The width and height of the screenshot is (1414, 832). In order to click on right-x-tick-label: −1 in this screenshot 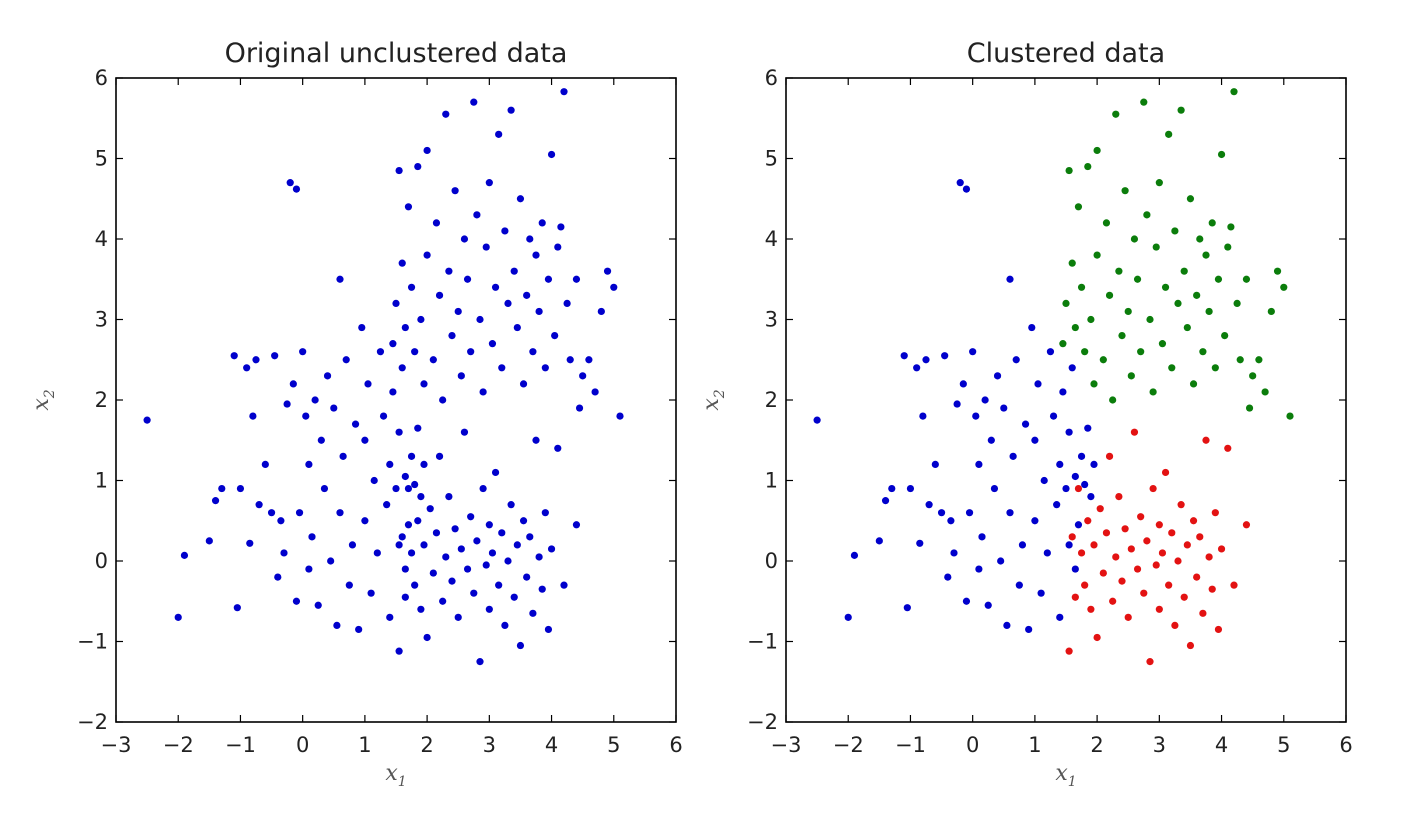, I will do `click(910, 745)`.